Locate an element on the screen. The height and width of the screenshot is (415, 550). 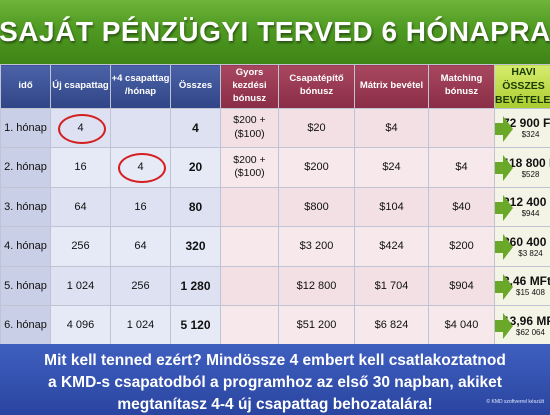
cell-csapat: $3 200 is located at coordinates (316, 246).